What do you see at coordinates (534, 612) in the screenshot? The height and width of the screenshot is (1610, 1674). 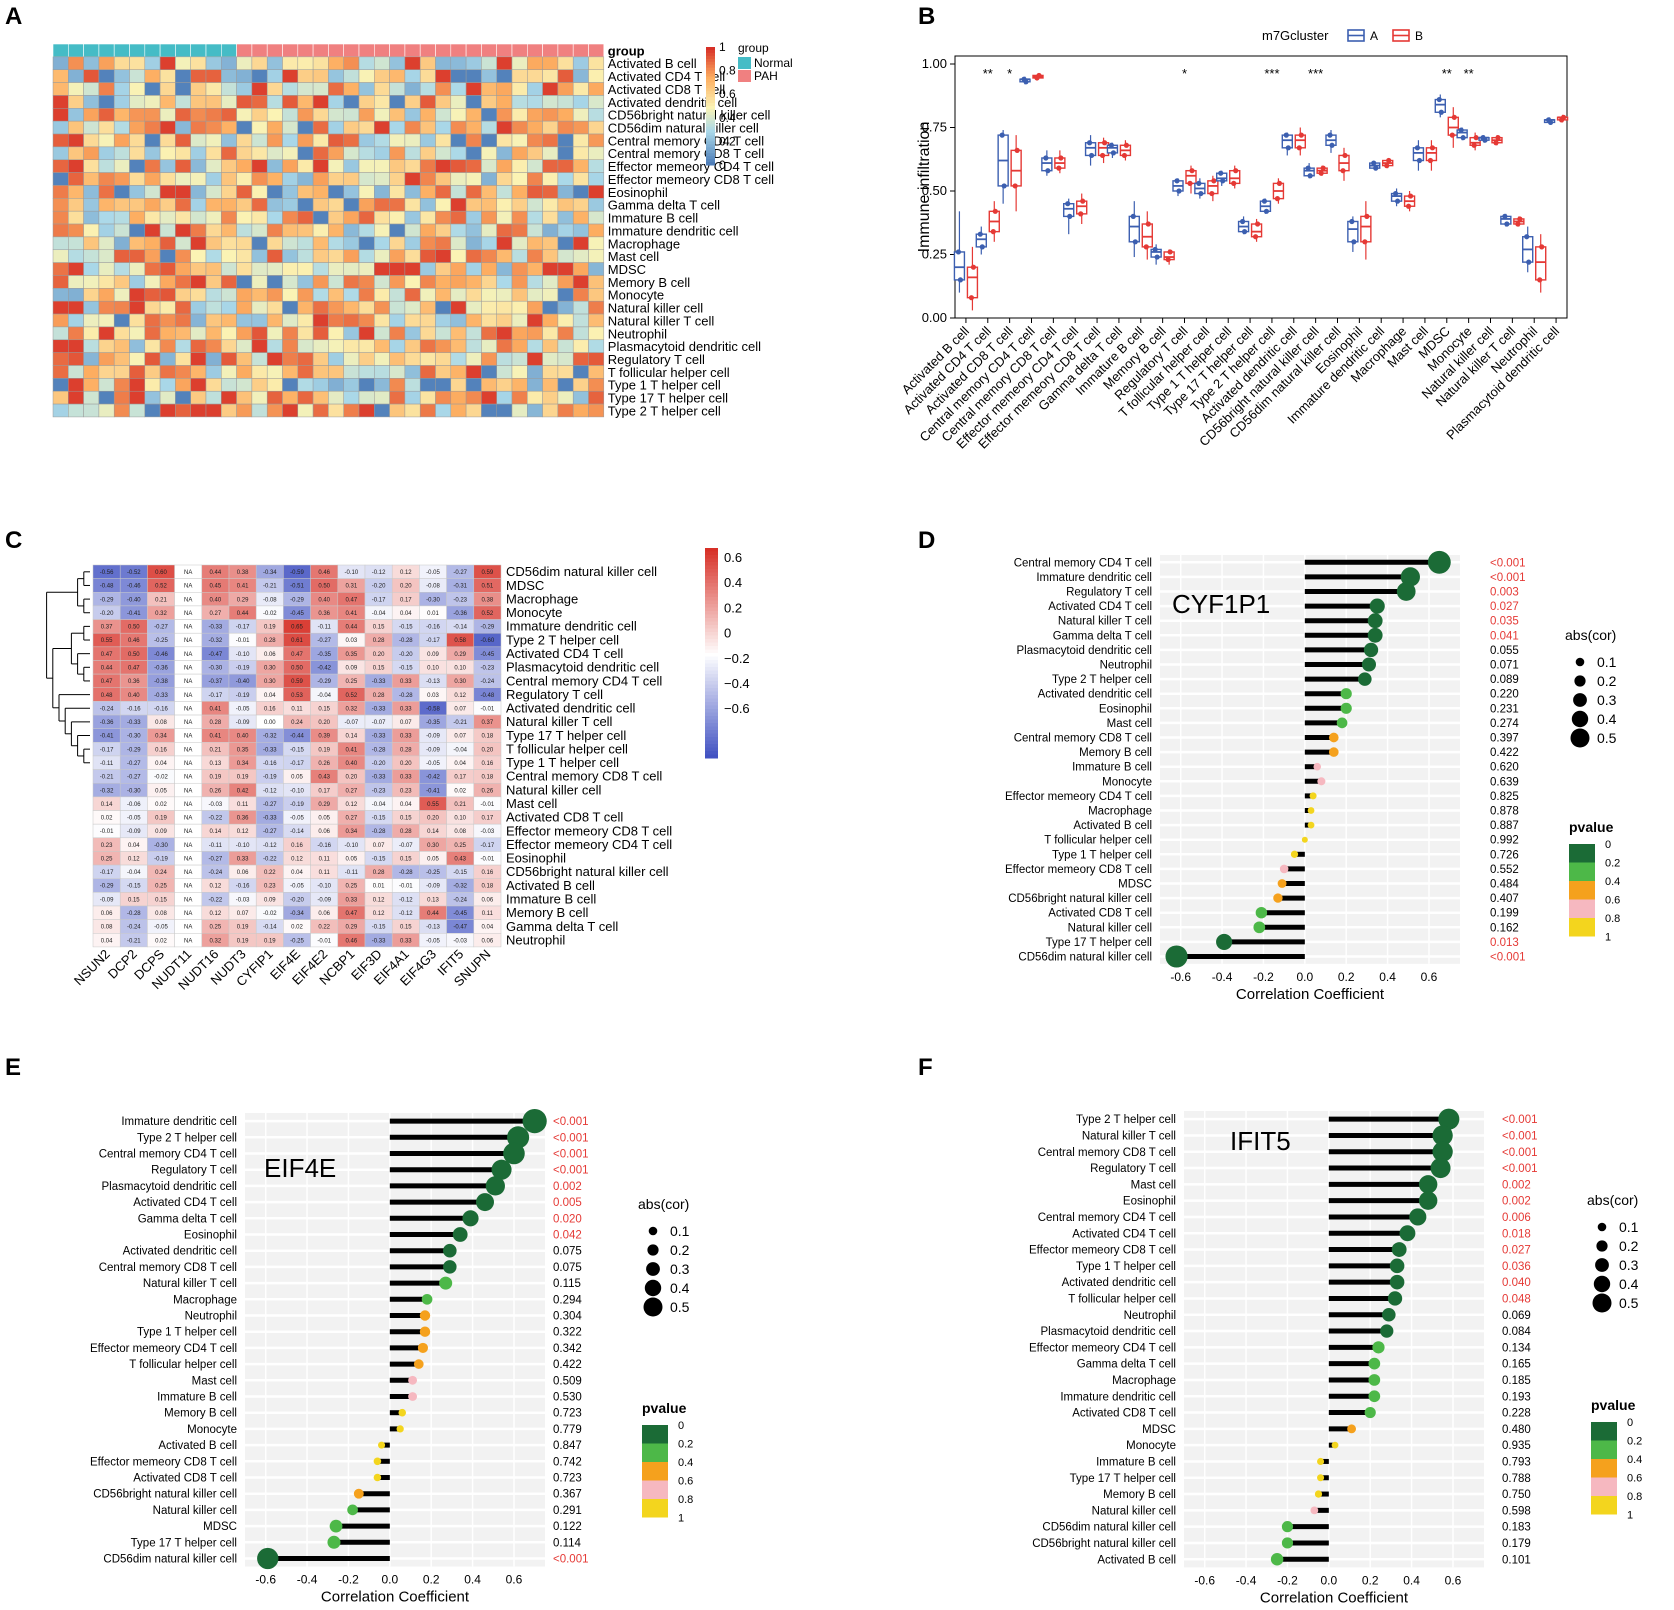 I see `row-label: Monocyte` at bounding box center [534, 612].